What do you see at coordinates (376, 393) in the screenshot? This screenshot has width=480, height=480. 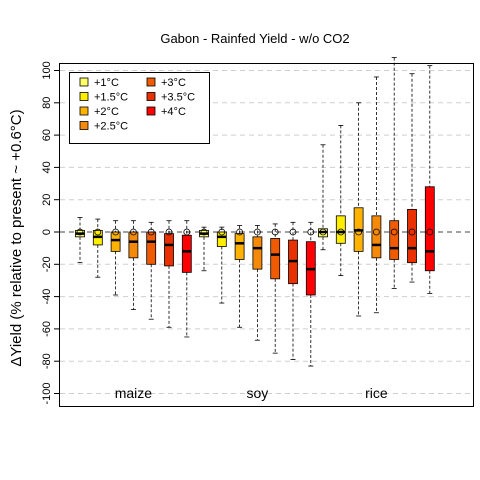 I see `group-label-rice: rice` at bounding box center [376, 393].